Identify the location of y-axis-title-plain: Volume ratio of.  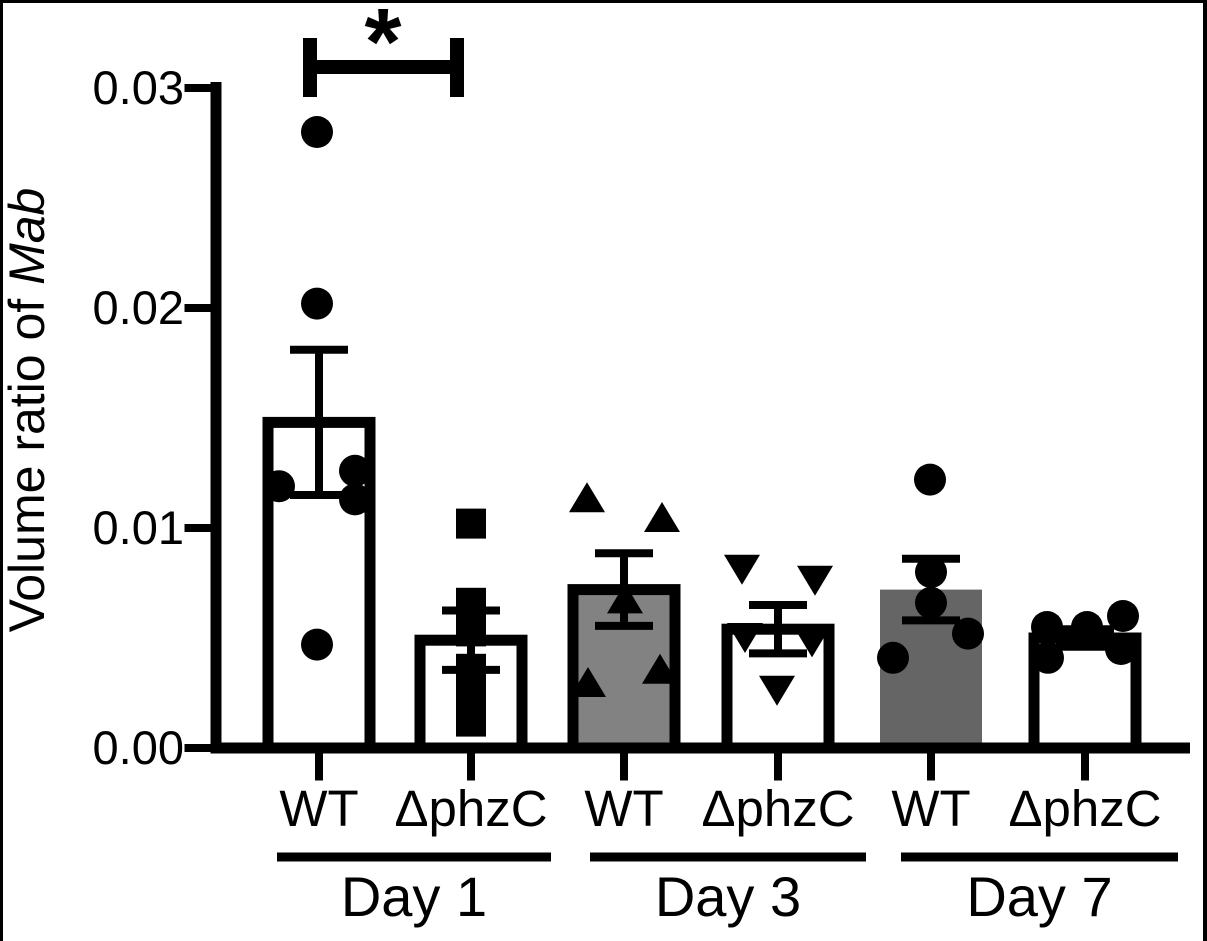
(27, 458).